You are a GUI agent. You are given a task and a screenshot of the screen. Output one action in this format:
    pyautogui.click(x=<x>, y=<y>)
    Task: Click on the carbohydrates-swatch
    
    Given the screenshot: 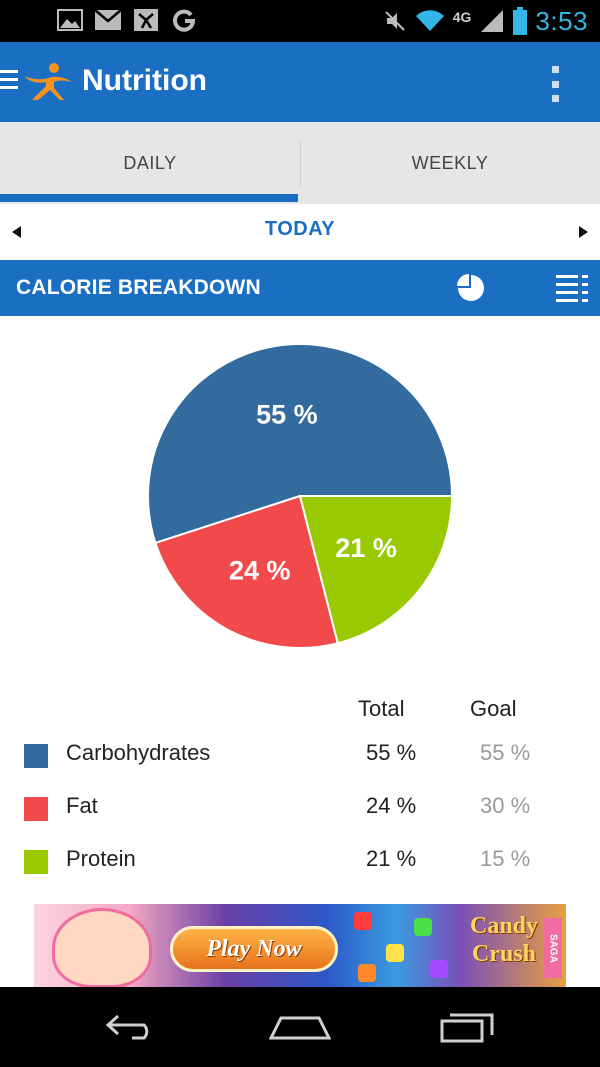 What is the action you would take?
    pyautogui.click(x=36, y=756)
    